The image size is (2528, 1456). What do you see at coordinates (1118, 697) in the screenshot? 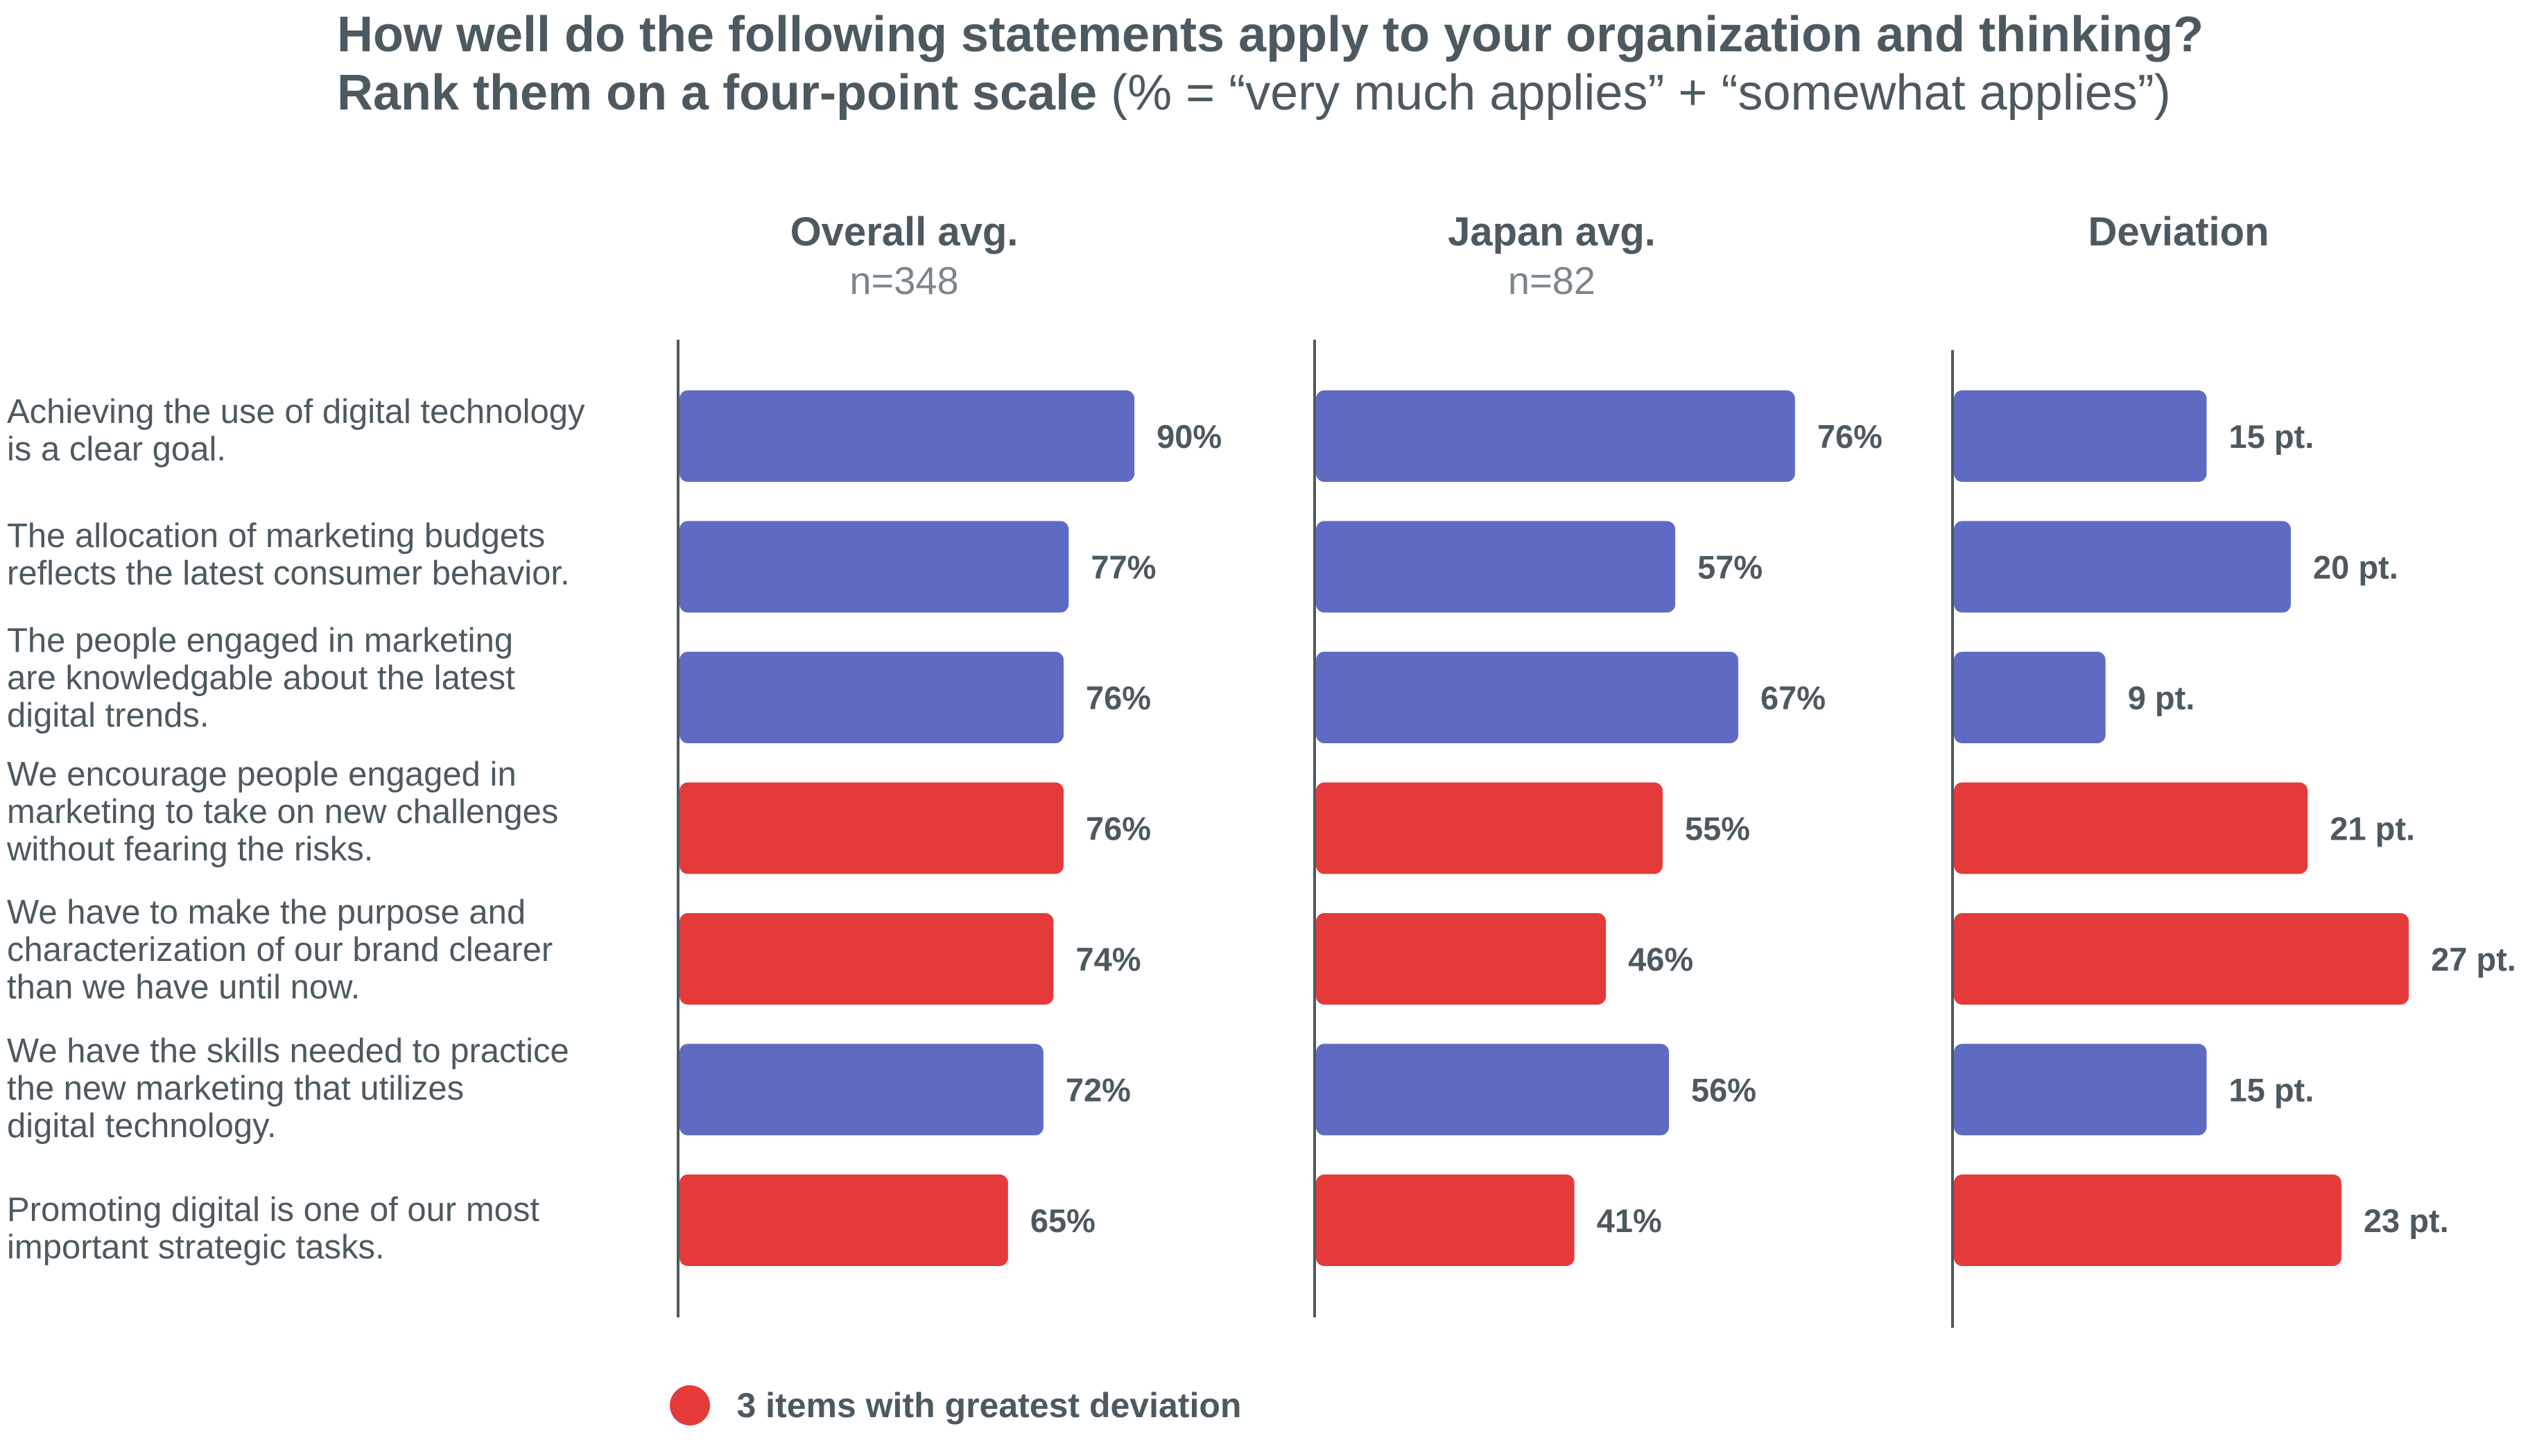
I see `value-label-overall-3: 76%` at bounding box center [1118, 697].